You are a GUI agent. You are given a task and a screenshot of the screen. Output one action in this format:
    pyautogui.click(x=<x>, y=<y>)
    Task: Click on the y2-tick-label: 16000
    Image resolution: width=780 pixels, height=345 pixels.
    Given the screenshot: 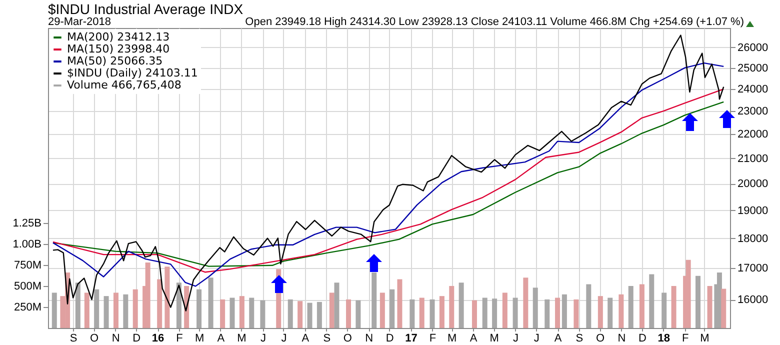 What is the action you would take?
    pyautogui.click(x=753, y=300)
    